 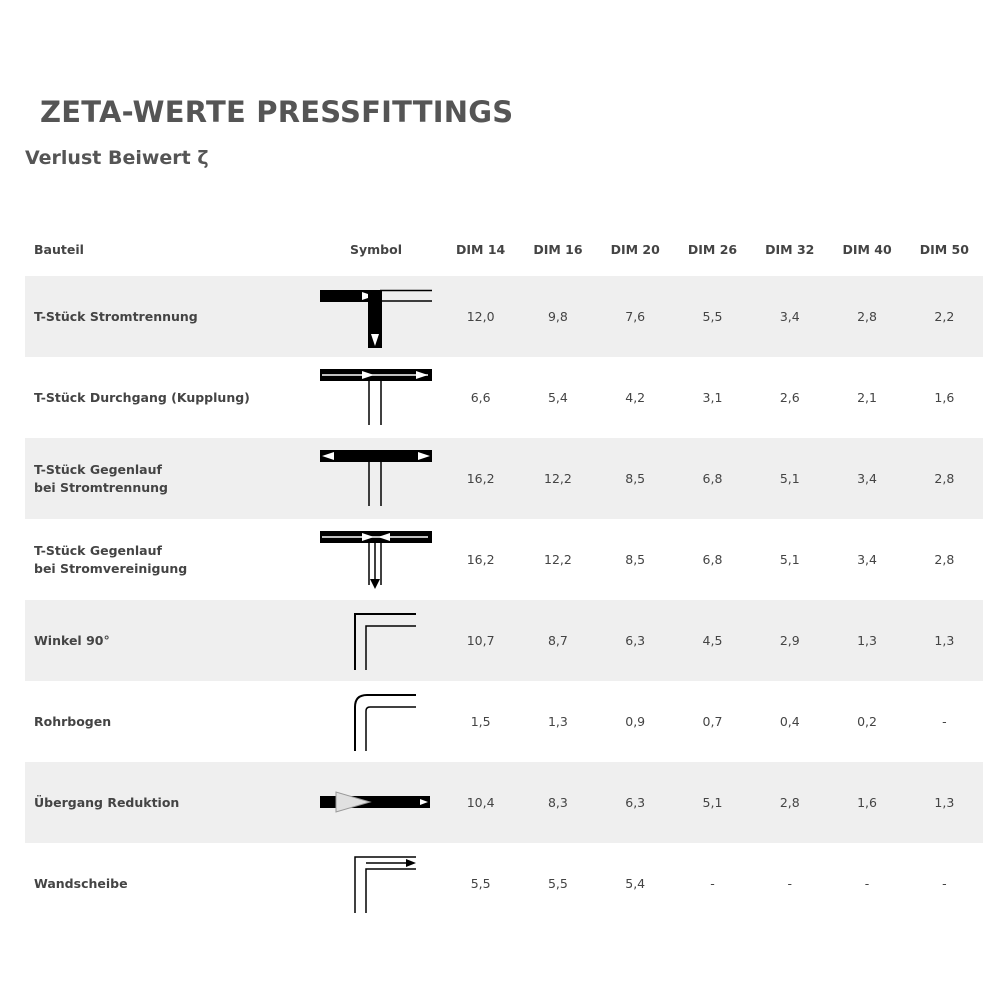 I want to click on tee-counter-merge-icon, so click(x=376, y=559).